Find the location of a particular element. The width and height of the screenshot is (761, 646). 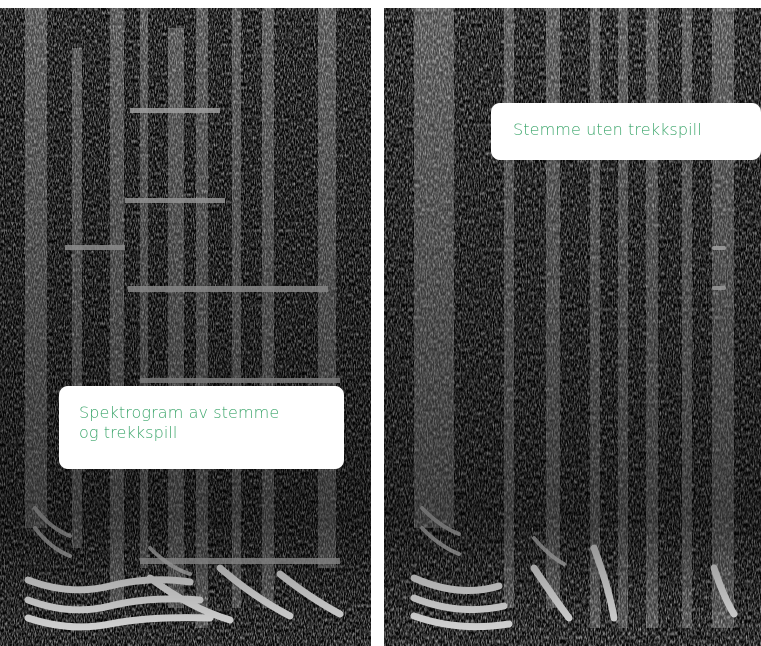

caption-voice-only: Stemme uten trekkspill is located at coordinates (626, 131).